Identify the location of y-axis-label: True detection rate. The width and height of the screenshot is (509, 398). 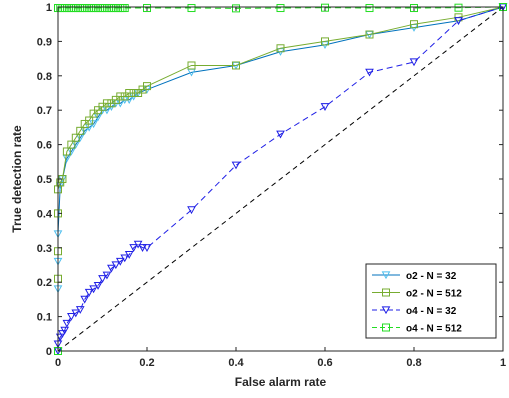
(17, 179).